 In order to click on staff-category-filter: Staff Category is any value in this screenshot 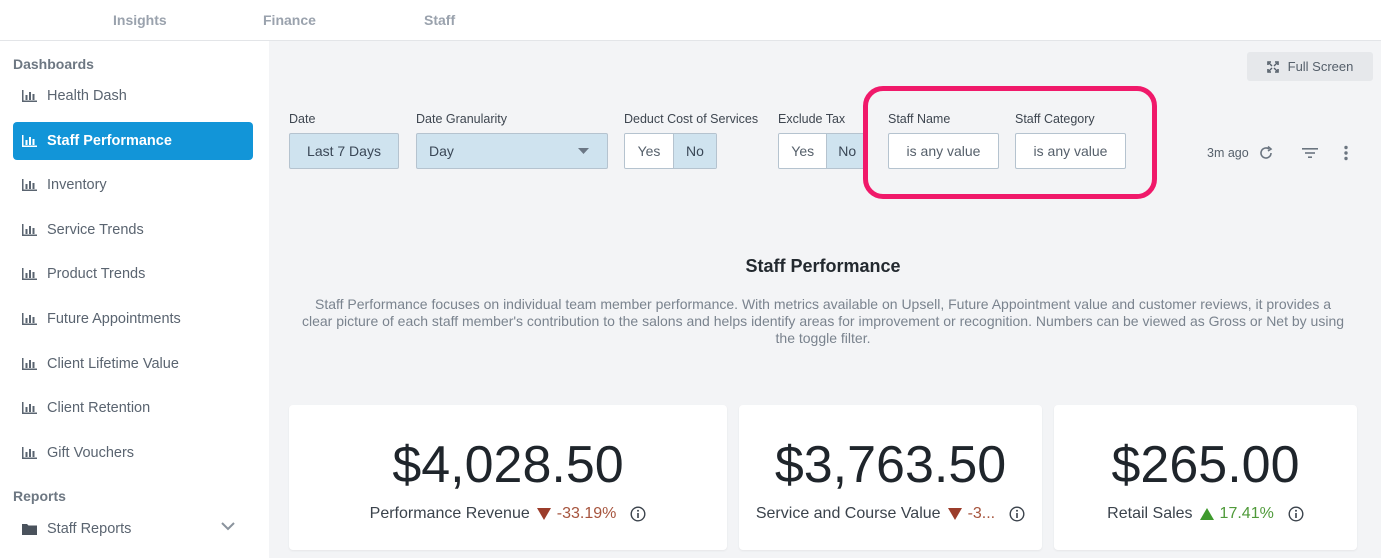, I will do `click(1070, 140)`.